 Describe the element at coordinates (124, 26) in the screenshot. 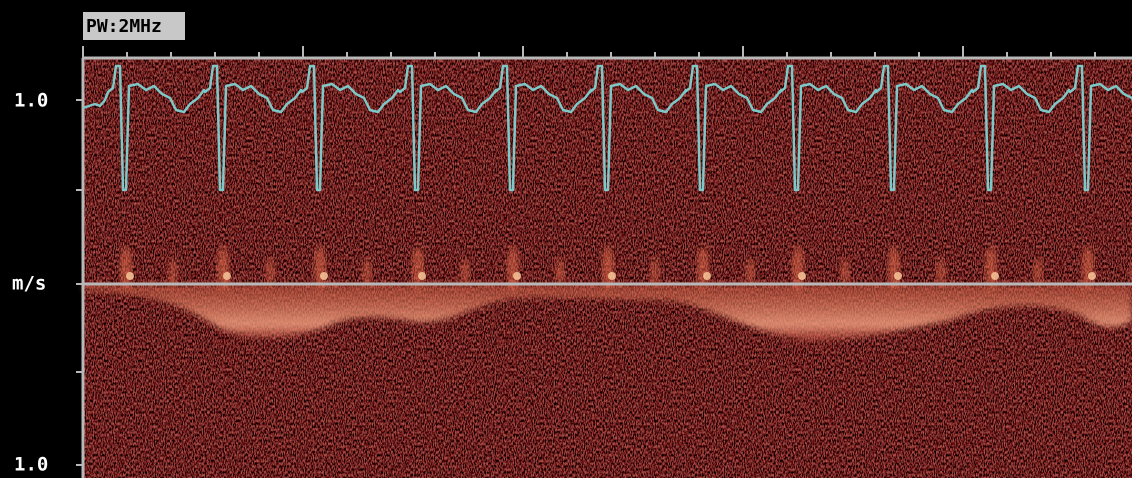

I see `mode-label: PW:2MHz` at that location.